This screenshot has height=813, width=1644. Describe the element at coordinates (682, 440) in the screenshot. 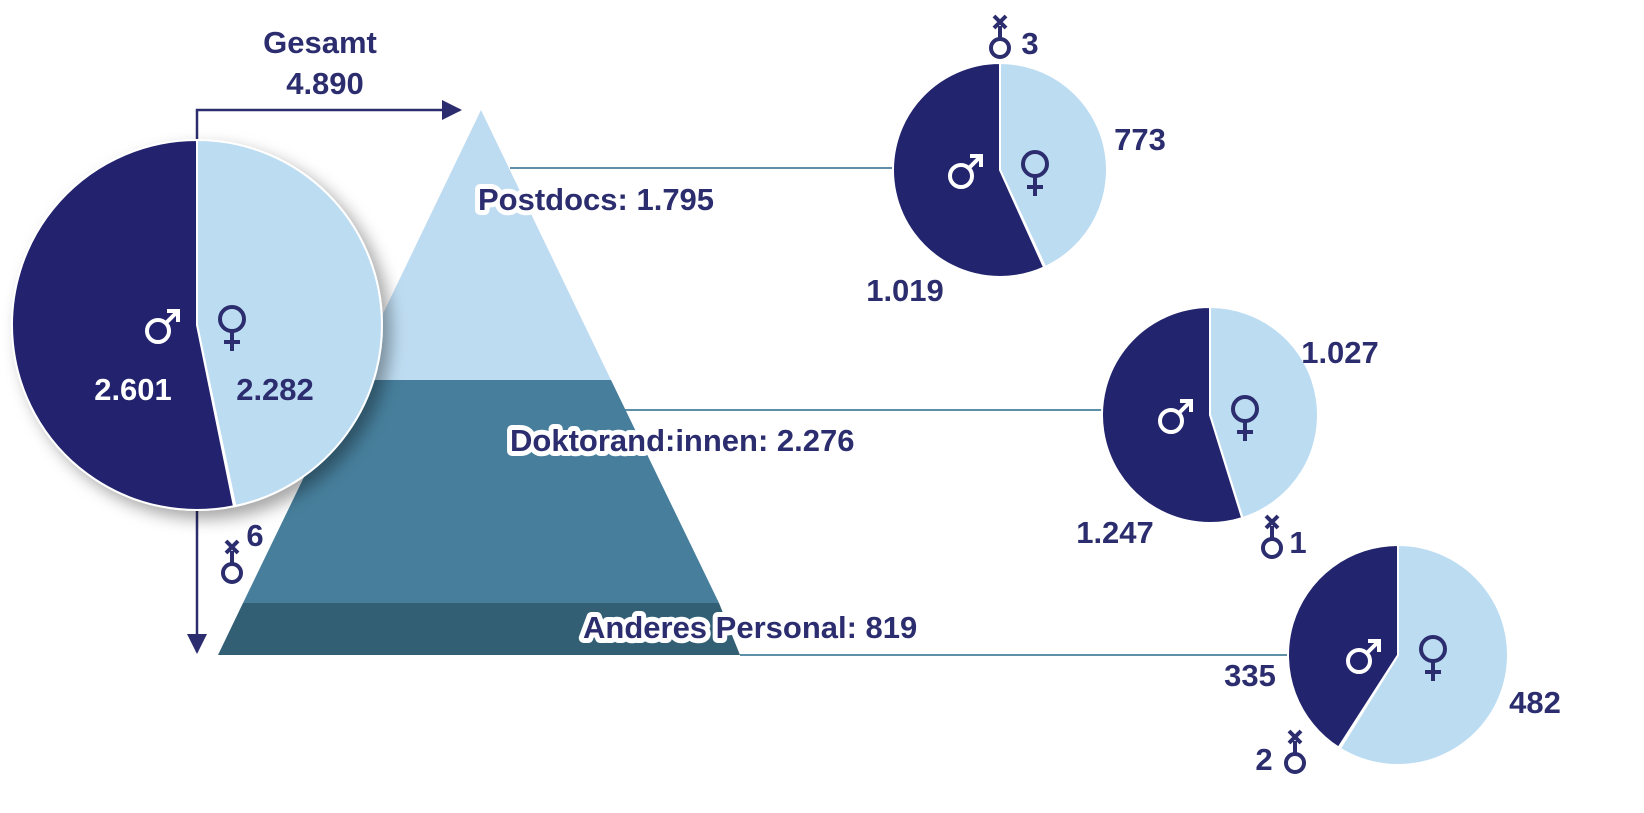

I see `pie-title: Doktorand:innen: 2.276` at that location.